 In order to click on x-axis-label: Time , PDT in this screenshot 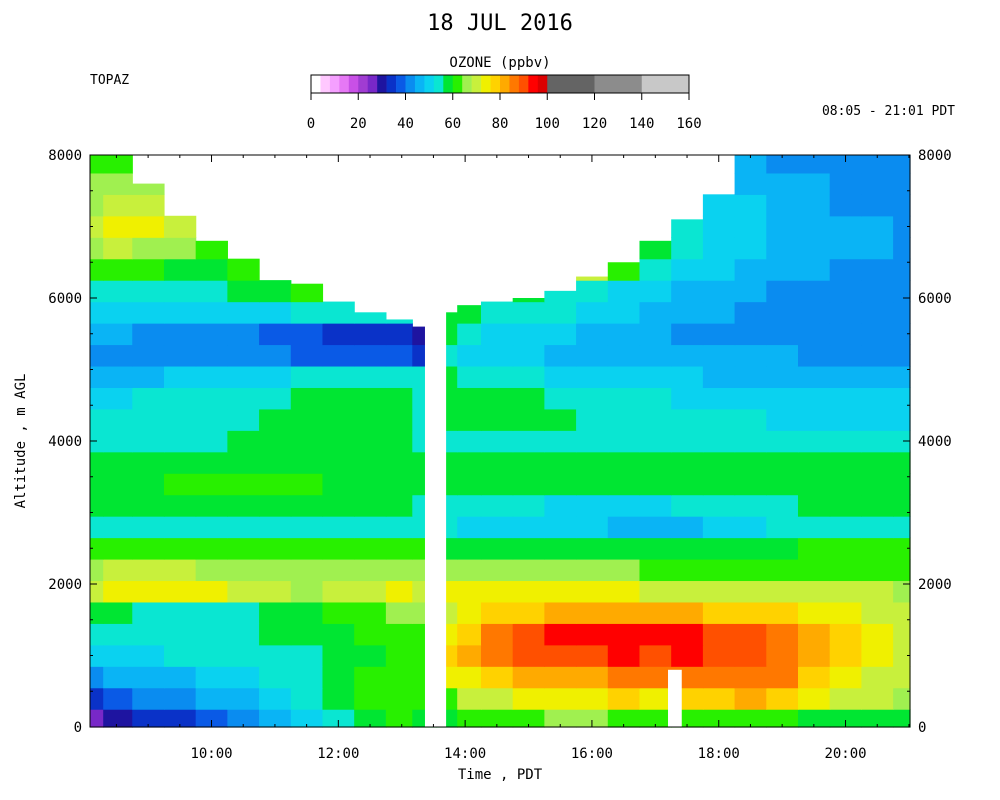, I will do `click(500, 775)`.